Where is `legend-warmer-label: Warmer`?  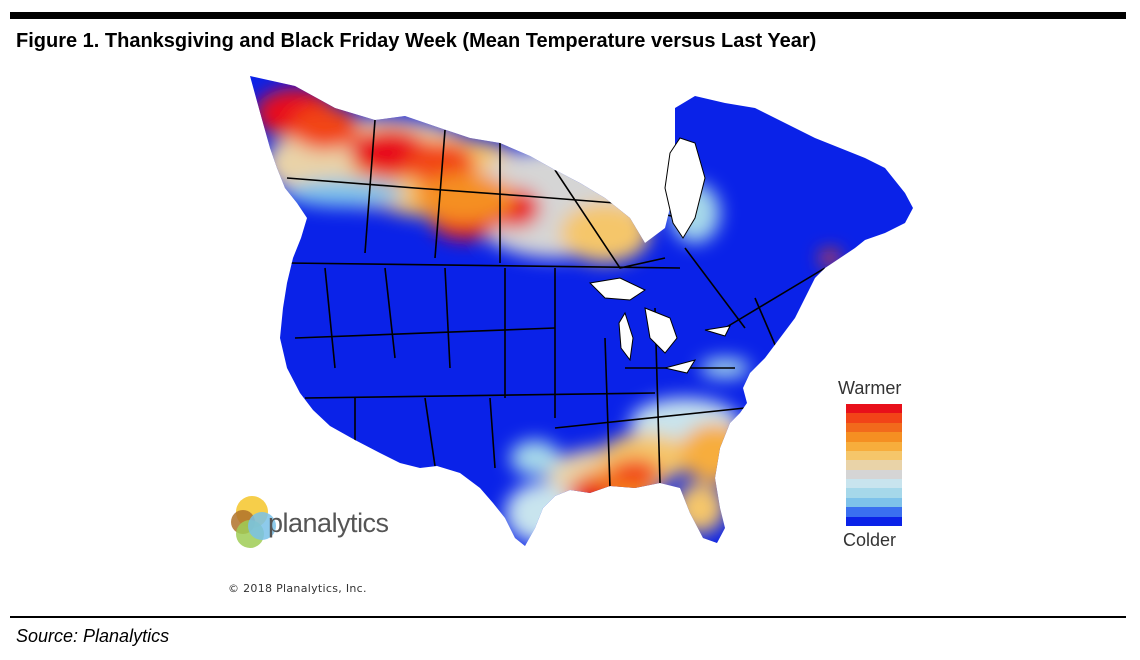
legend-warmer-label: Warmer is located at coordinates (870, 388).